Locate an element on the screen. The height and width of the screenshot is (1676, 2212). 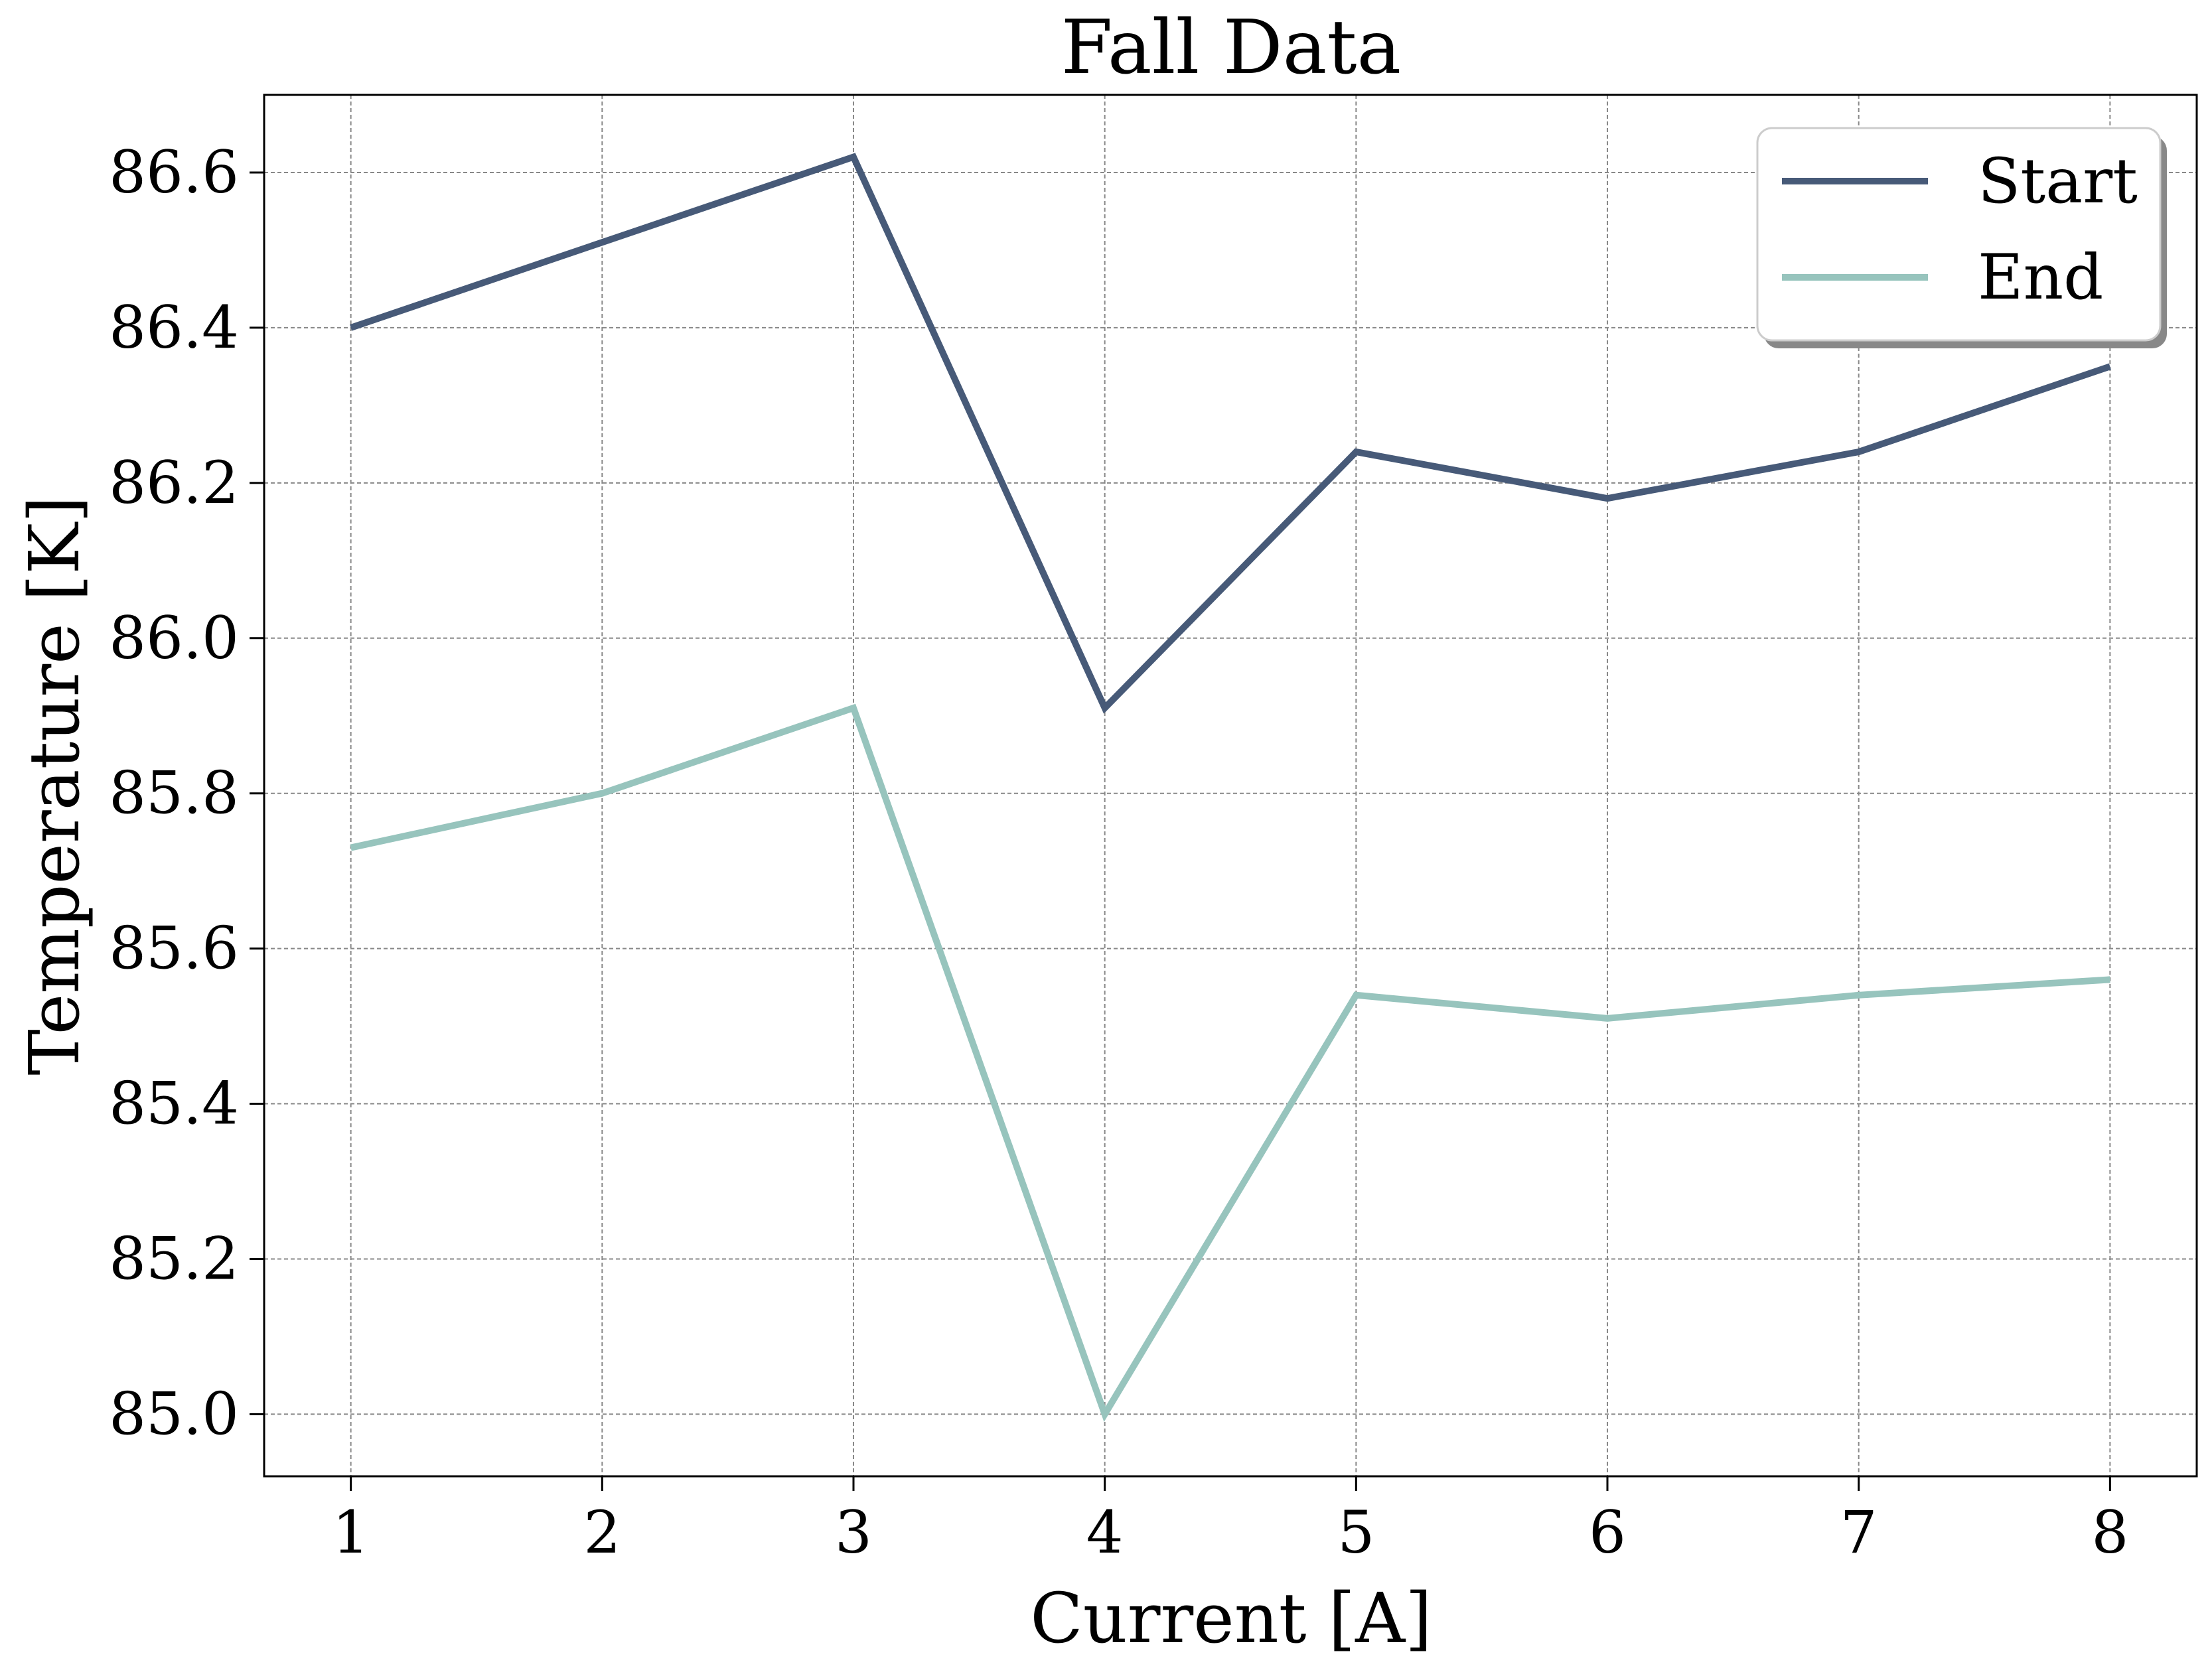
legend: Start End is located at coordinates (1961, 238).